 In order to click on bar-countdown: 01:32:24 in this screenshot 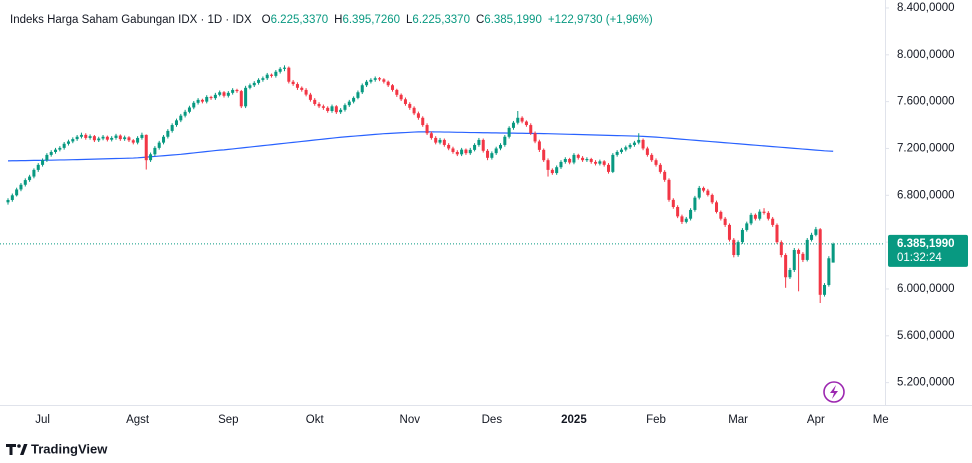, I will do `click(919, 258)`.